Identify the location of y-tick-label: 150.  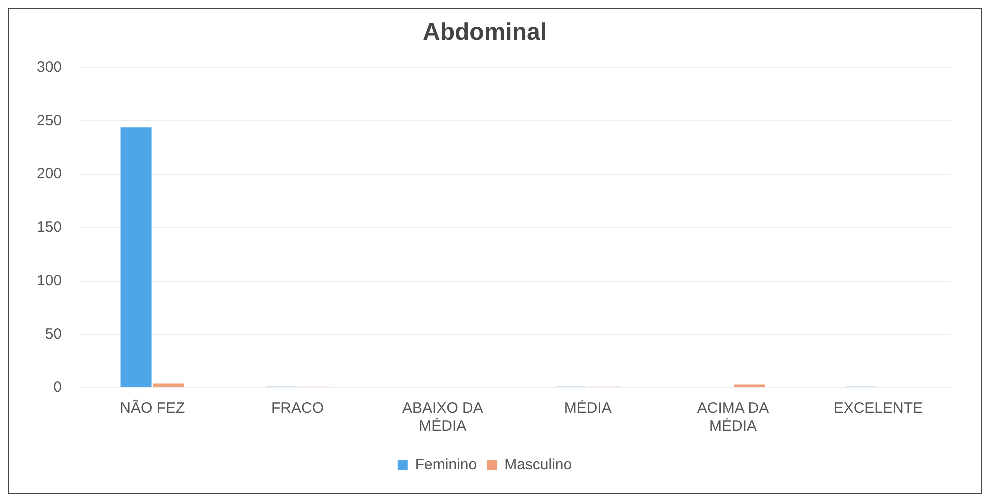
(49, 227).